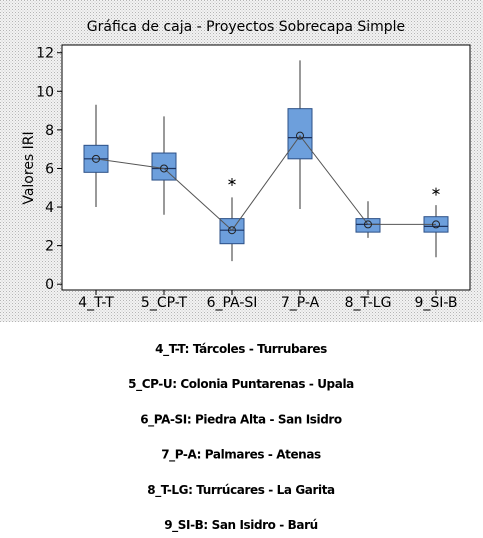 The image size is (483, 538). What do you see at coordinates (368, 303) in the screenshot?
I see `x-tick-label: 8_T-LG` at bounding box center [368, 303].